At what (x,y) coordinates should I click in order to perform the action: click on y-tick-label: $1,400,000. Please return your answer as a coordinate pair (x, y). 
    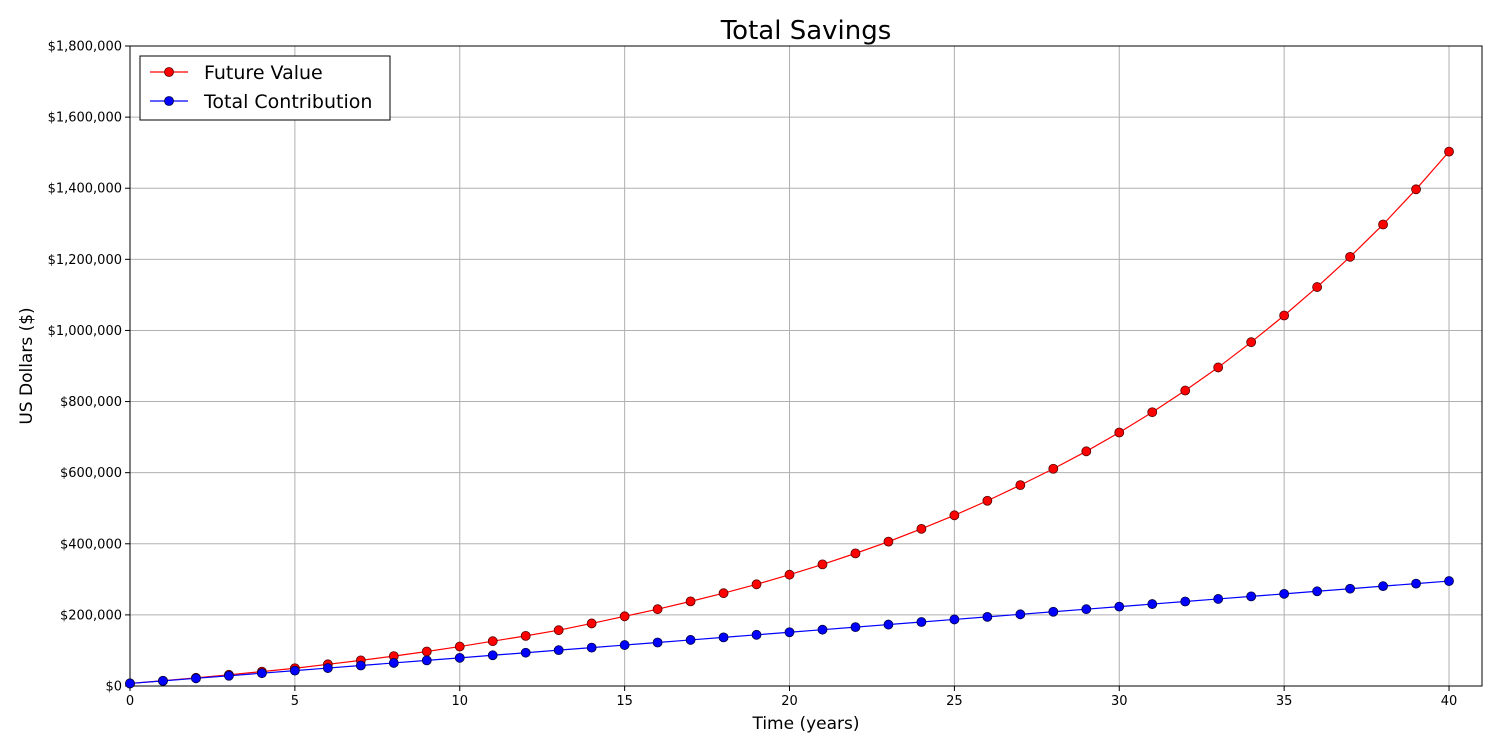
    Looking at the image, I should click on (85, 189).